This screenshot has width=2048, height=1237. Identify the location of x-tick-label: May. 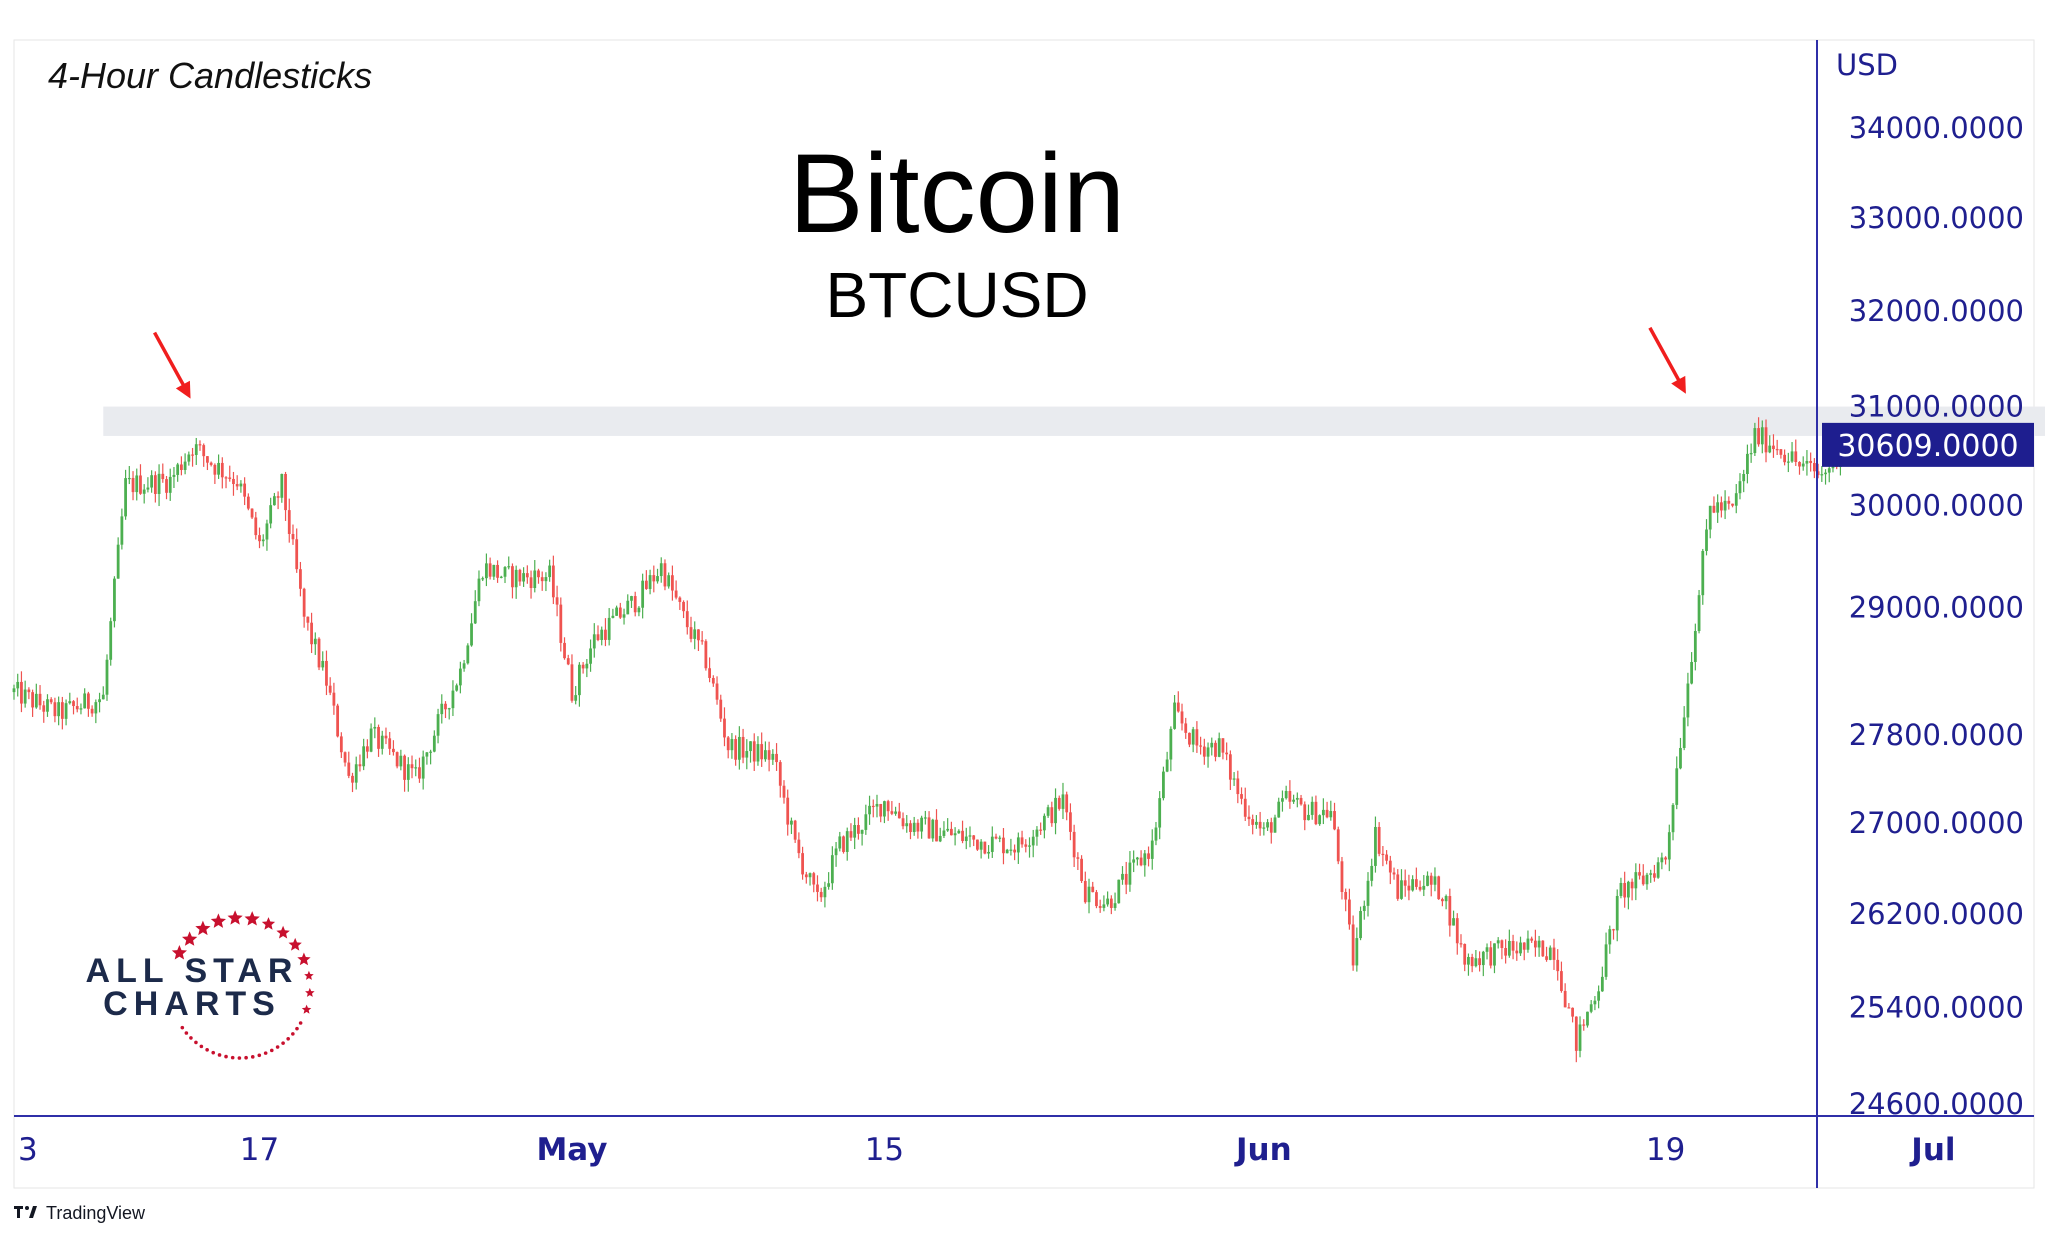
(571, 1150).